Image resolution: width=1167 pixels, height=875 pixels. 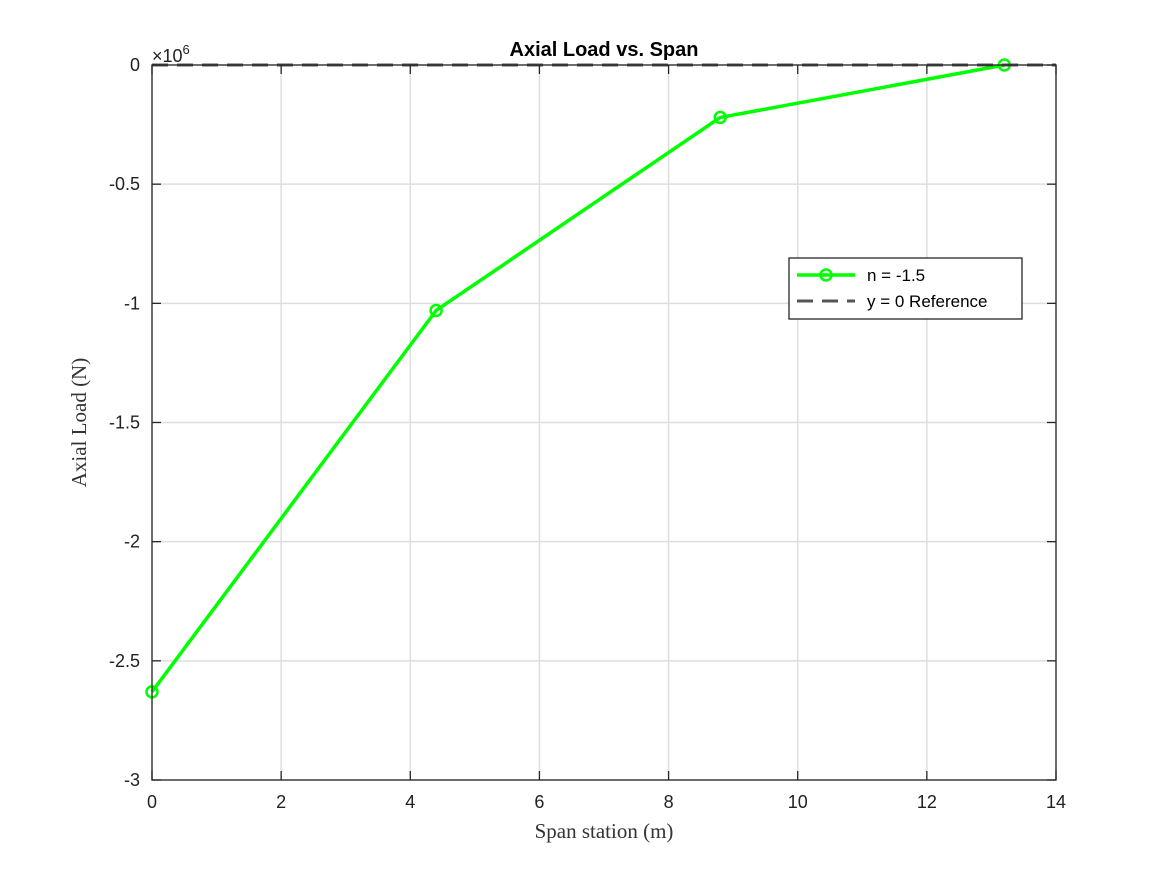 I want to click on legend: n = -1.5 y = 0 Reference, so click(x=905, y=288).